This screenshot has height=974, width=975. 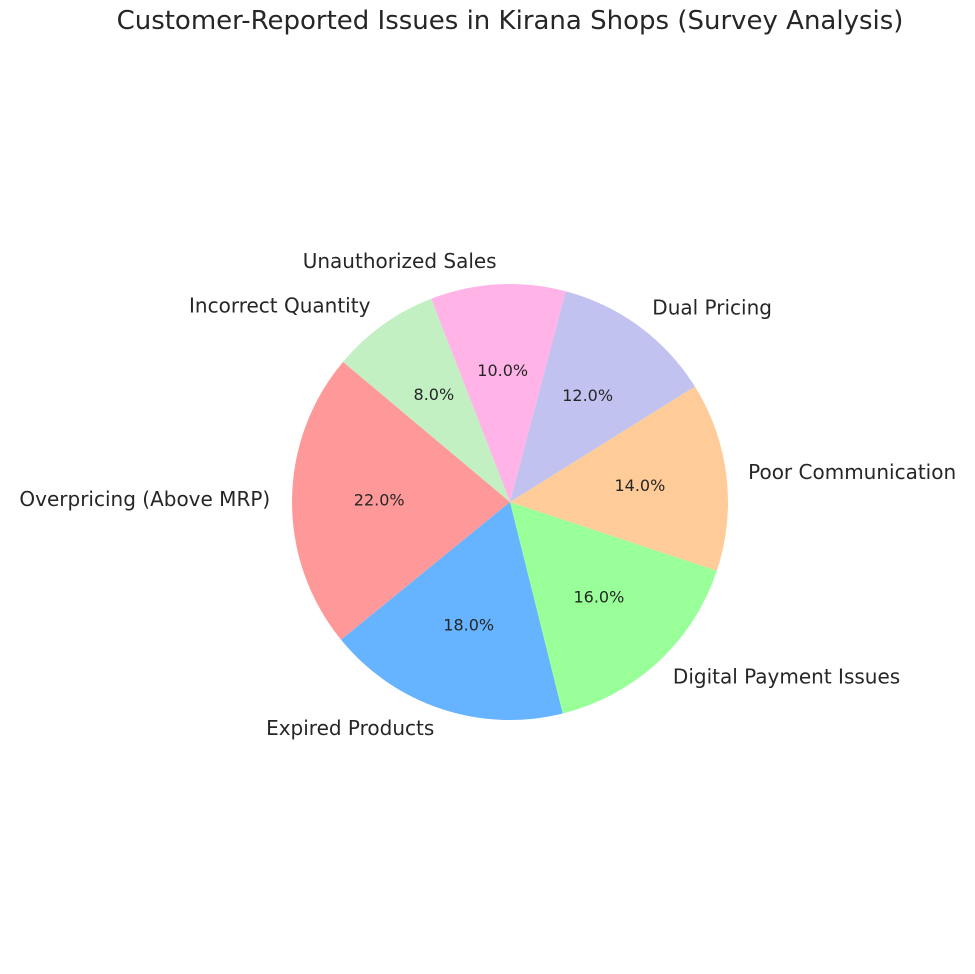 I want to click on pie-slice-digital-payment-issues, so click(x=613, y=608).